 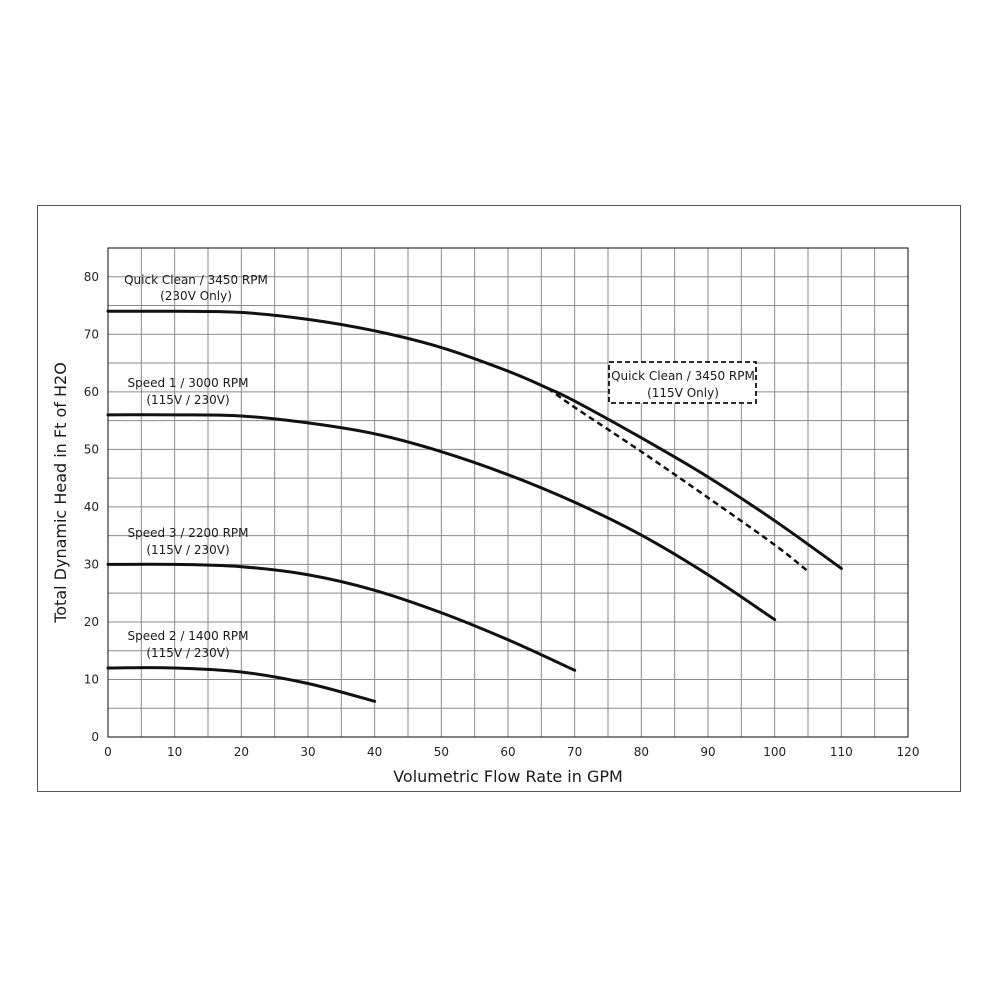 I want to click on series-speed-1-label: Speed 1 / 3000 RPM (115V / 230V), so click(x=187, y=391).